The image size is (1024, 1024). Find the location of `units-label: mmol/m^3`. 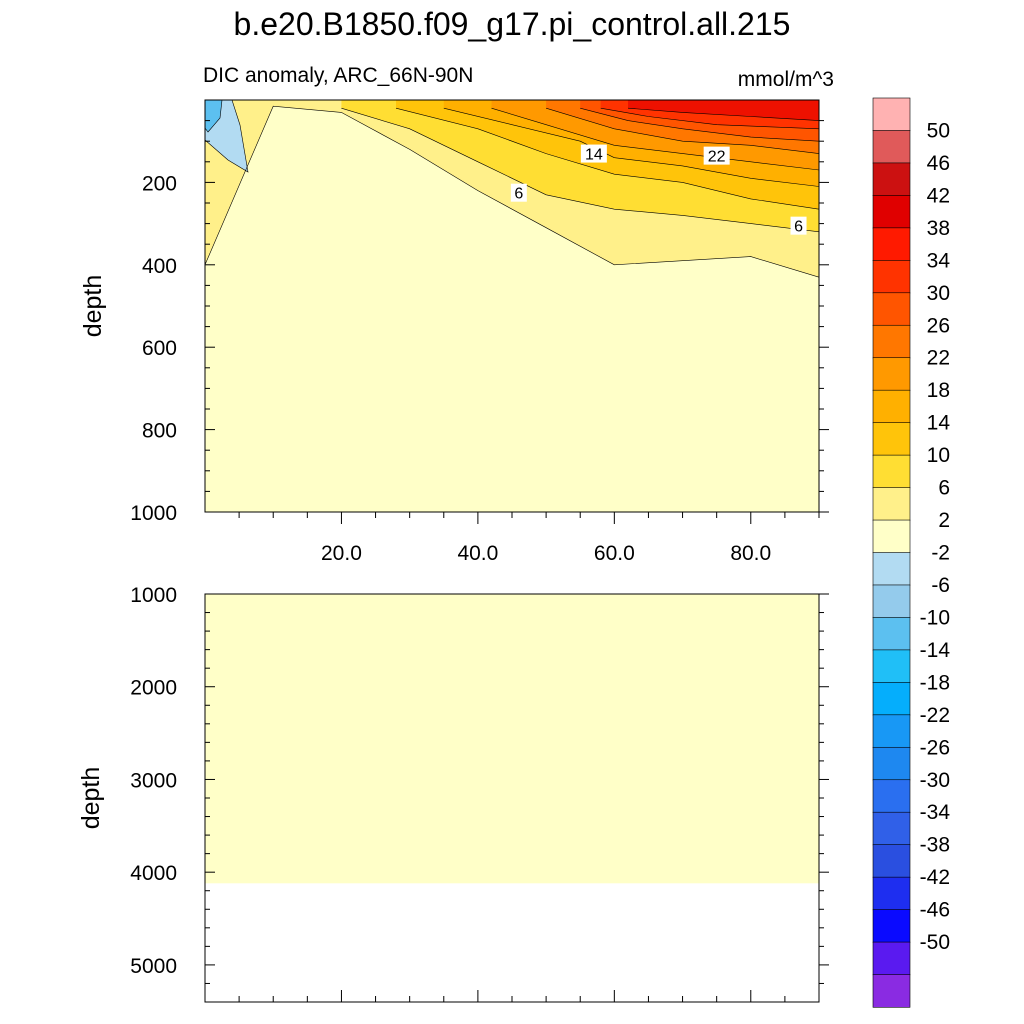

units-label: mmol/m^3 is located at coordinates (786, 79).